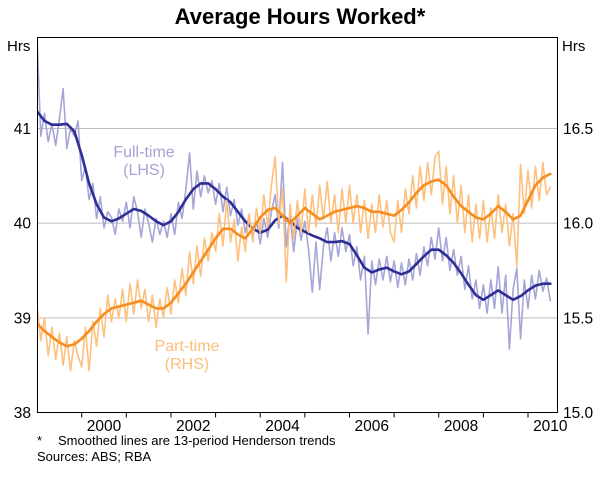  I want to click on series-label-part-time-line2: (RHS), so click(187, 364).